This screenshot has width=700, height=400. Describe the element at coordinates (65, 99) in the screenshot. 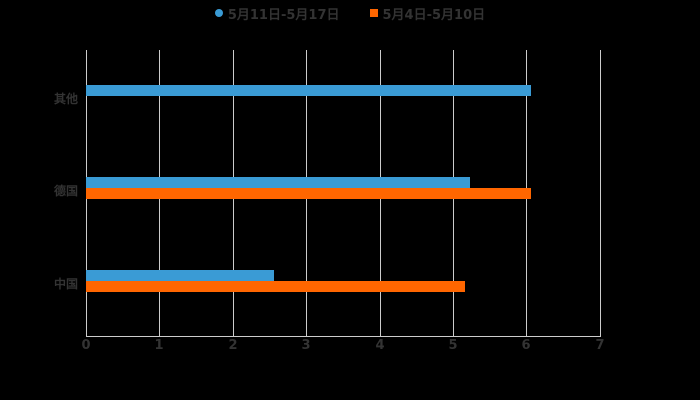

I see `y-label-other: 其他` at that location.